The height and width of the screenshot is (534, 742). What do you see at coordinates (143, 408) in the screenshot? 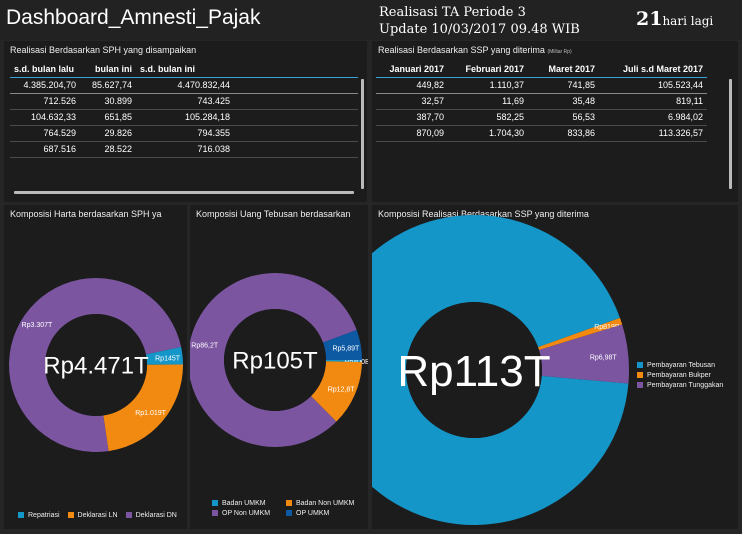
I see `slice-deklarasi-ln` at bounding box center [143, 408].